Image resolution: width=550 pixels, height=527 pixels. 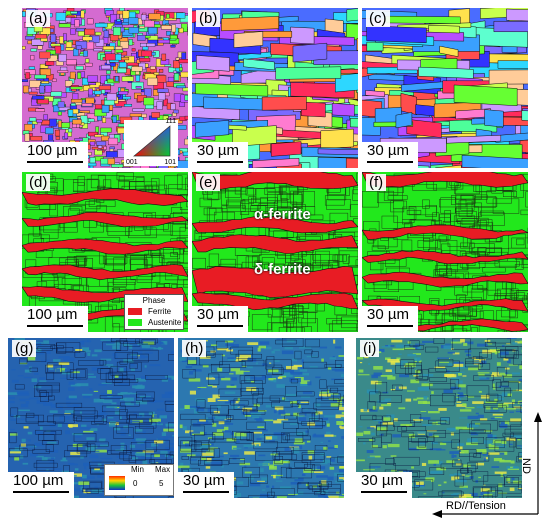 I want to click on panel-b-ipf-map: (b) 30 µm, so click(x=275, y=88).